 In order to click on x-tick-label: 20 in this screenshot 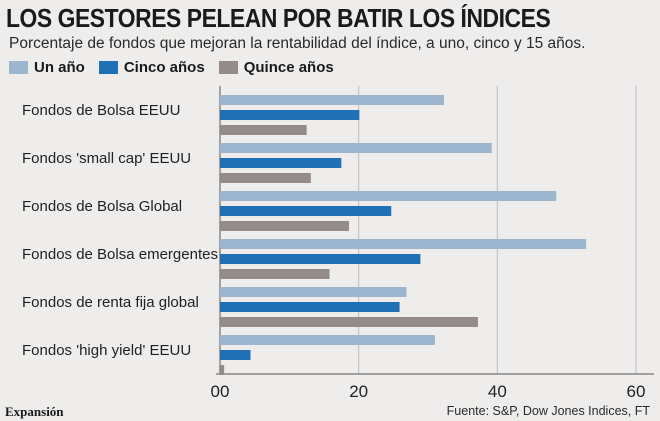, I will do `click(358, 391)`.